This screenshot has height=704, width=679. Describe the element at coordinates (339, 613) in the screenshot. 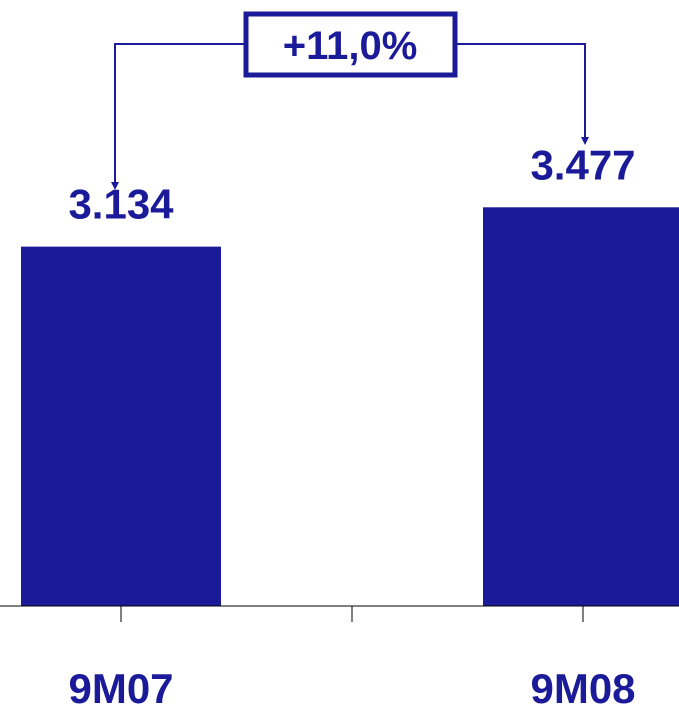

I see `x-axis` at that location.